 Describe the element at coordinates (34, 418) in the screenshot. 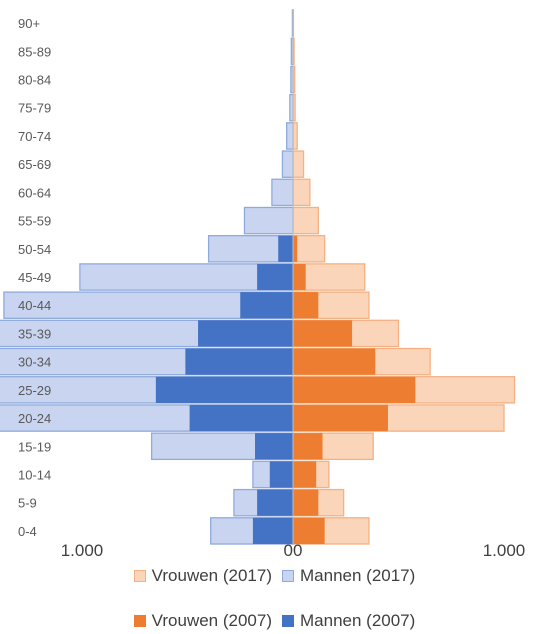

I see `category-label-20-24: 20-24` at that location.